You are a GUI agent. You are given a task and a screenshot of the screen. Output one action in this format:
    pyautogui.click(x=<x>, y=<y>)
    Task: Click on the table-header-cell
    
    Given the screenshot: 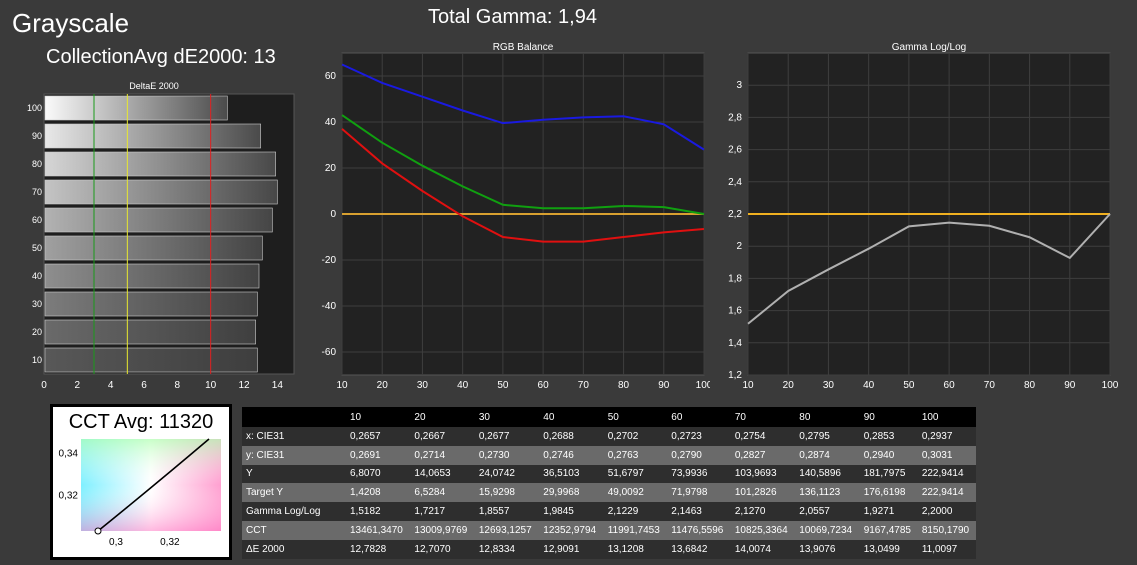 What is the action you would take?
    pyautogui.click(x=294, y=417)
    